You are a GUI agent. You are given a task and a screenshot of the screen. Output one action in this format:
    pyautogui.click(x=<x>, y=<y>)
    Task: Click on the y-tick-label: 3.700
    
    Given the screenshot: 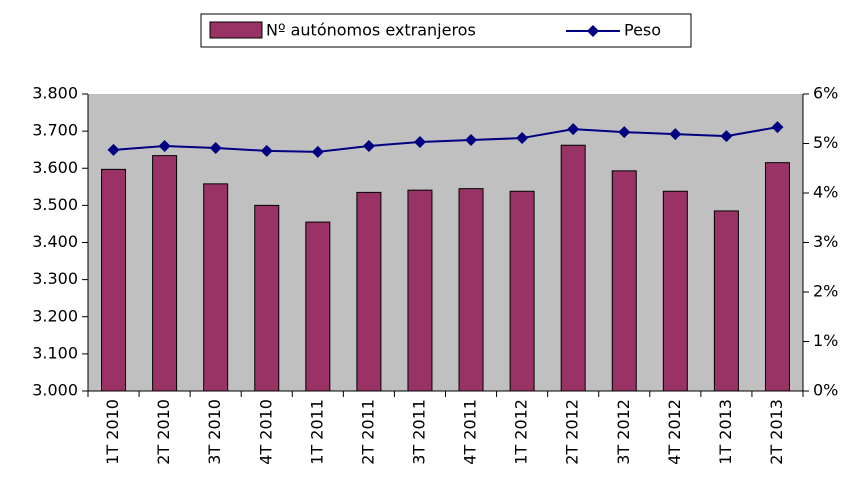 What is the action you would take?
    pyautogui.click(x=55, y=130)
    